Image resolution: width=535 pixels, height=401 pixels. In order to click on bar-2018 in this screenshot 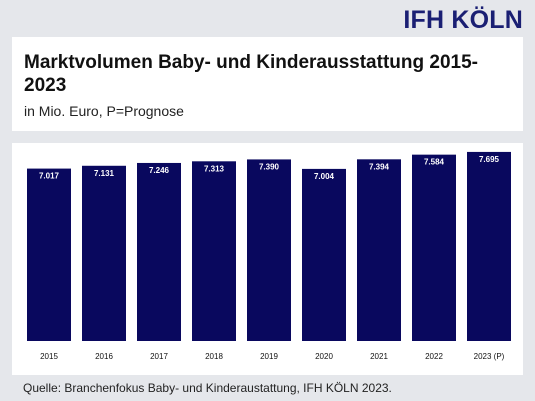, I will do `click(214, 251)`.